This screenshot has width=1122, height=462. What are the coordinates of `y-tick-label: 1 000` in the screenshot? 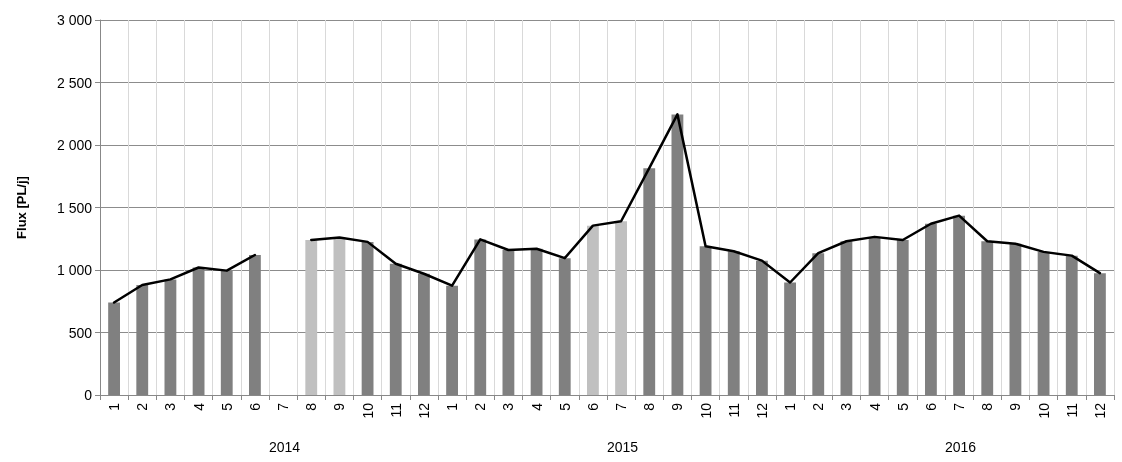 It's located at (74, 270).